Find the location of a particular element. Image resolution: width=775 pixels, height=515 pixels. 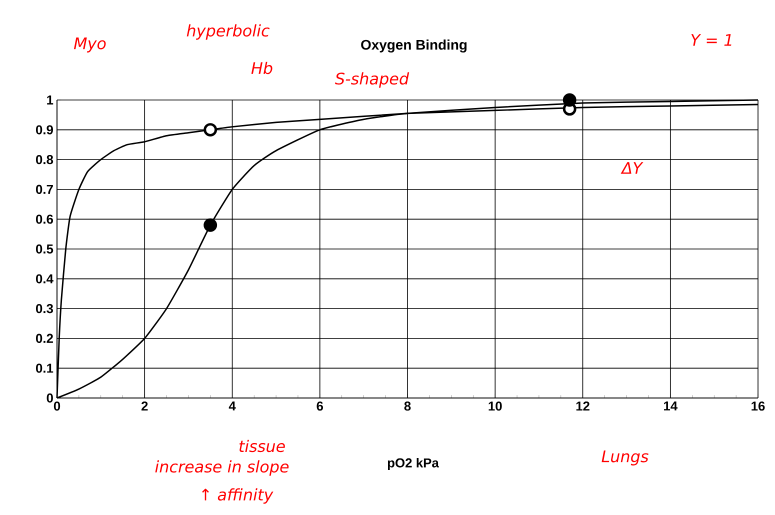

y-tick-label: 1 is located at coordinates (50, 100).